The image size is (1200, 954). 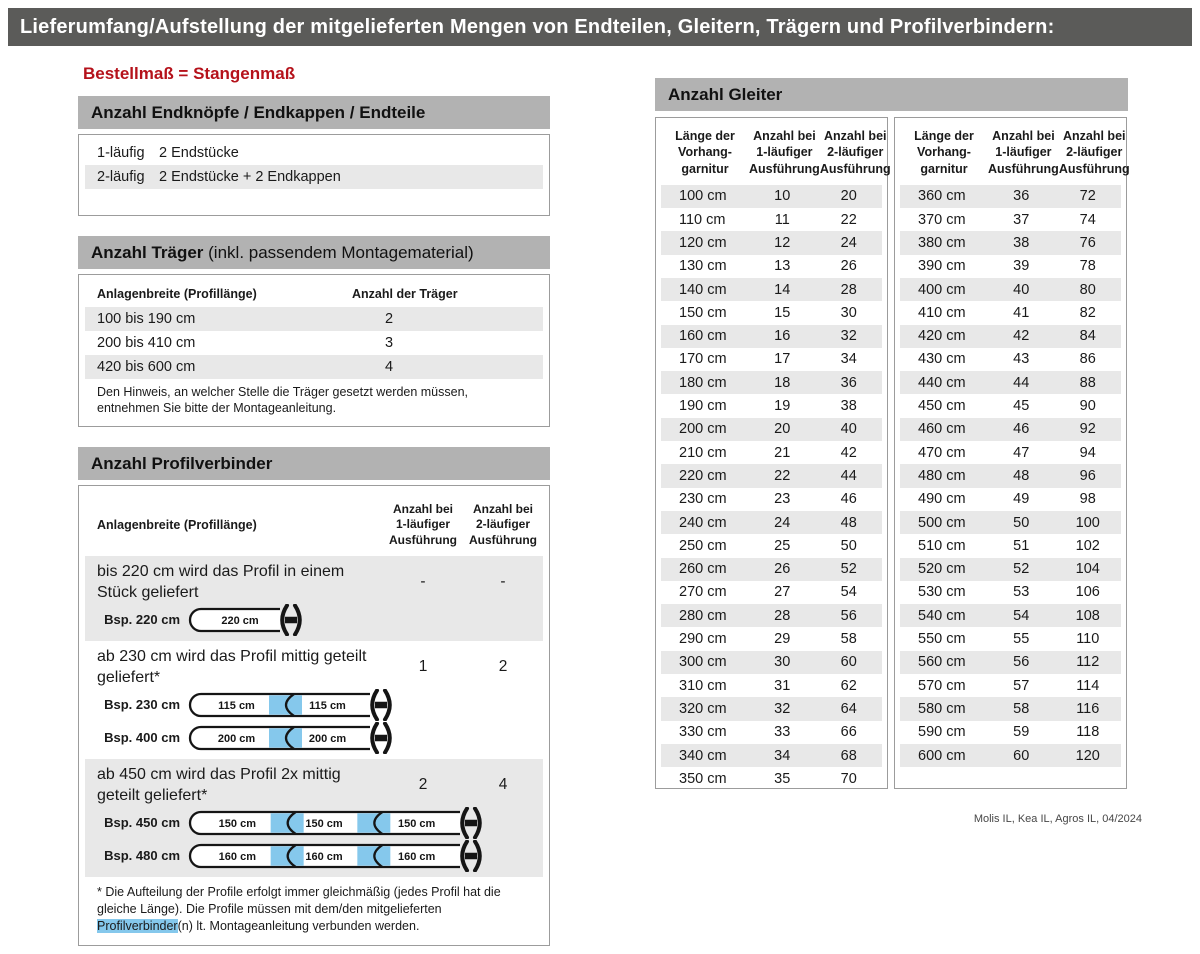 What do you see at coordinates (1010, 662) in the screenshot?
I see `table-row: 560 cm 56 112` at bounding box center [1010, 662].